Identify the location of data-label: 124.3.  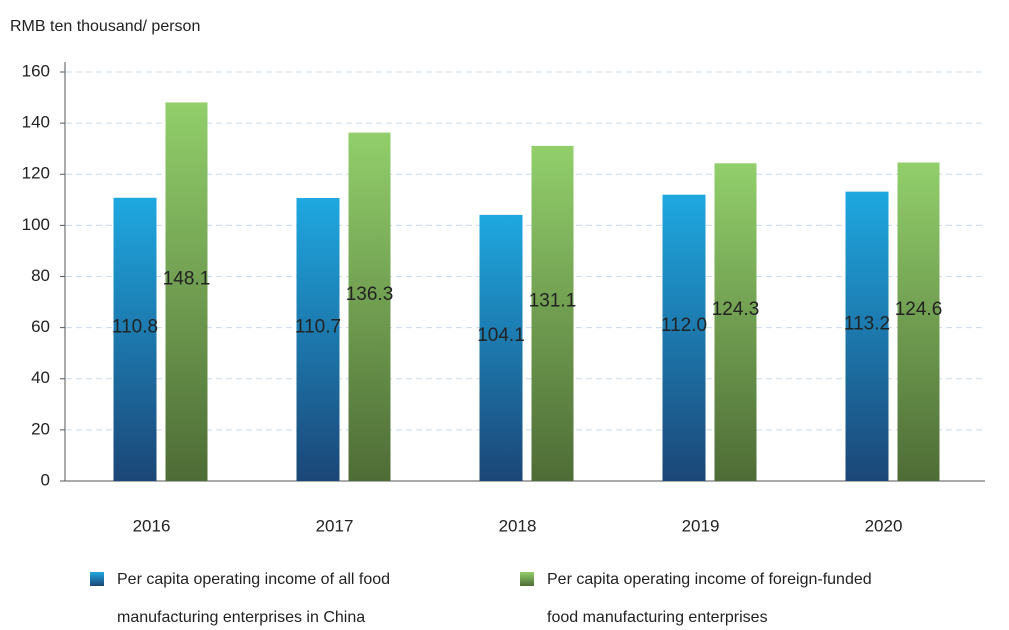
(736, 309).